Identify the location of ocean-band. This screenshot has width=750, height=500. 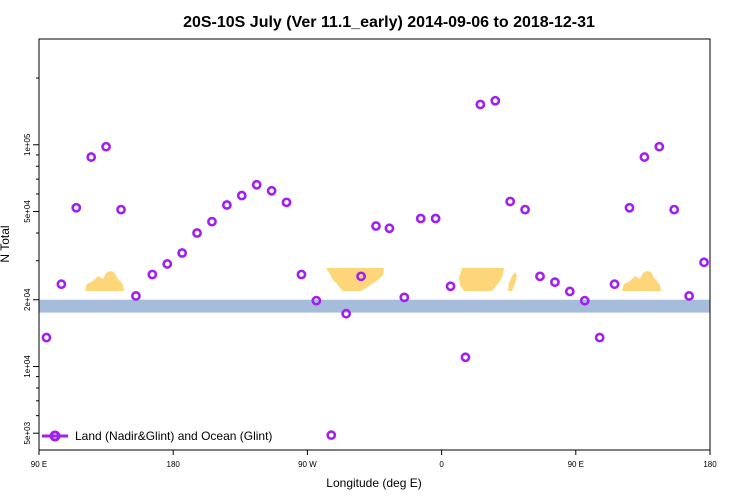
(374, 306).